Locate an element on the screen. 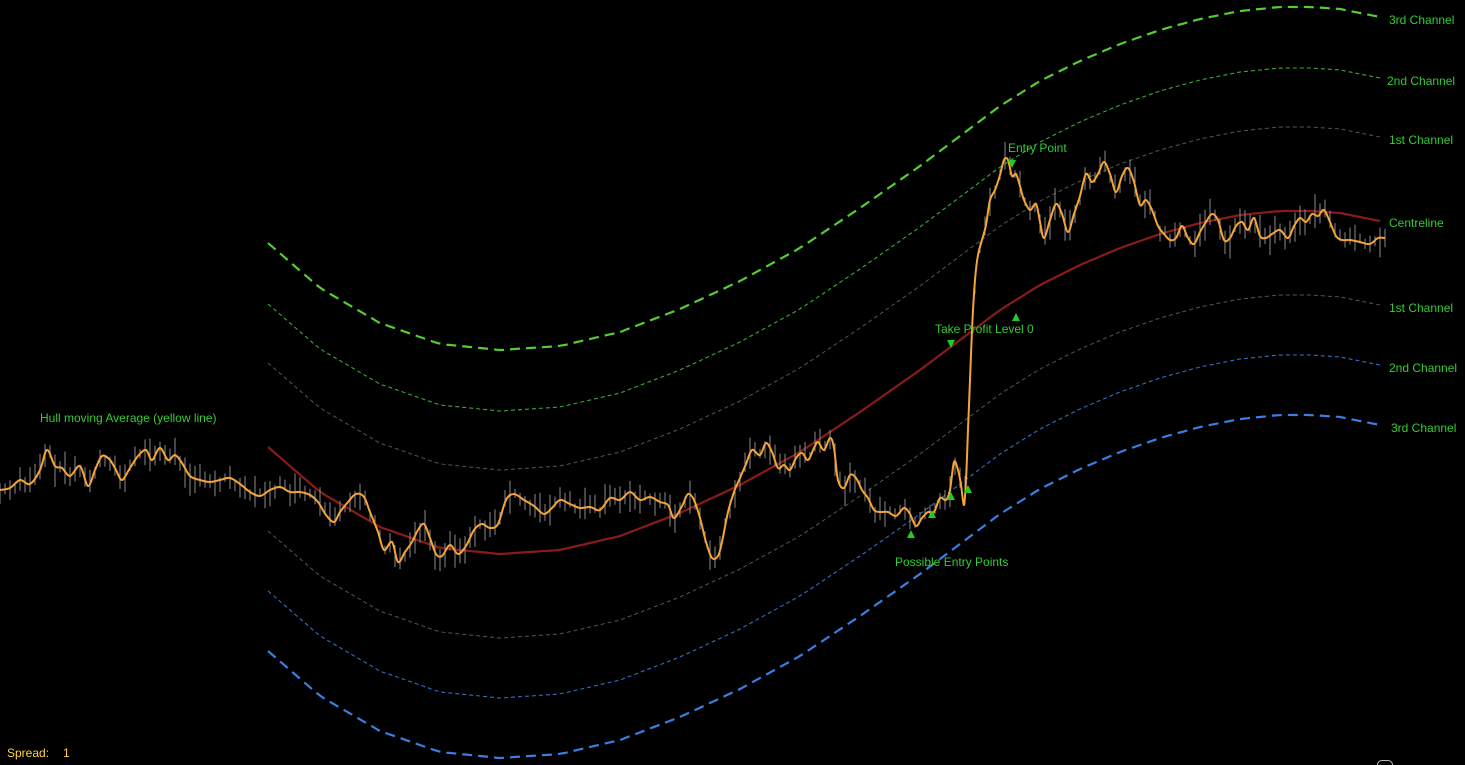 This screenshot has width=1465, height=765. label-centreline: Centreline is located at coordinates (1416, 223).